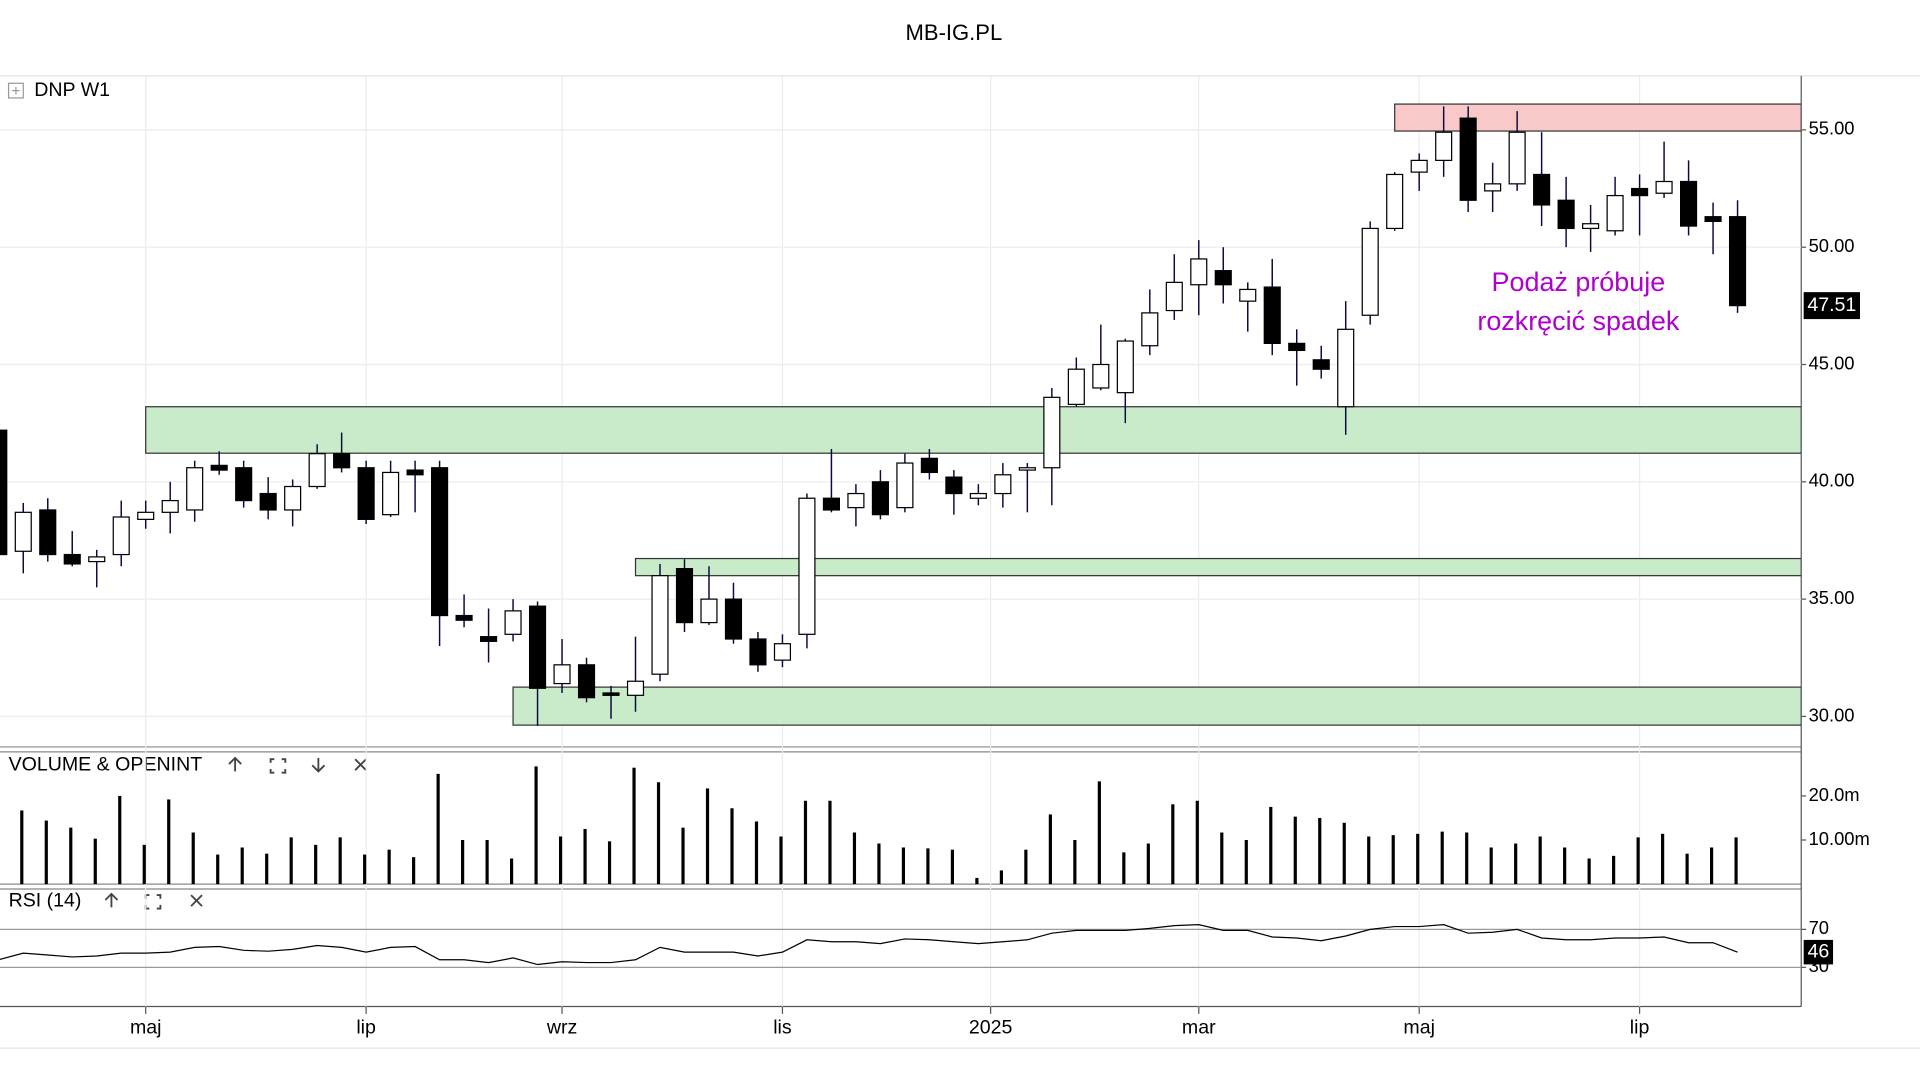  Describe the element at coordinates (1578, 321) in the screenshot. I see `annotation: rozkręcić spadek` at that location.